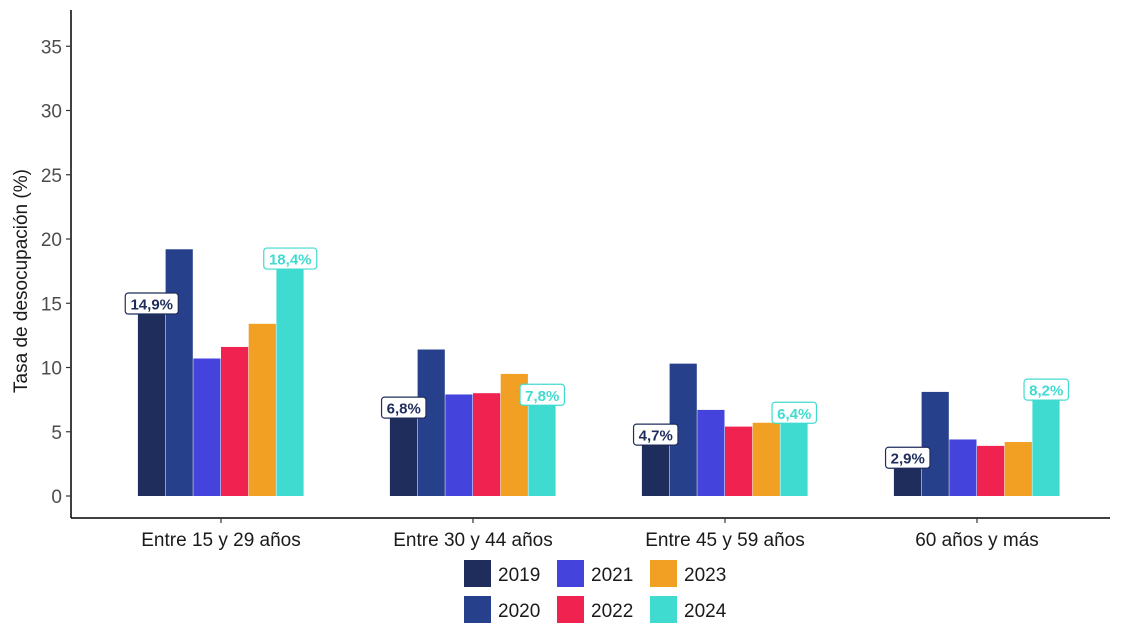 Image resolution: width=1124 pixels, height=635 pixels. I want to click on svg-text: 6,8%, so click(404, 409).